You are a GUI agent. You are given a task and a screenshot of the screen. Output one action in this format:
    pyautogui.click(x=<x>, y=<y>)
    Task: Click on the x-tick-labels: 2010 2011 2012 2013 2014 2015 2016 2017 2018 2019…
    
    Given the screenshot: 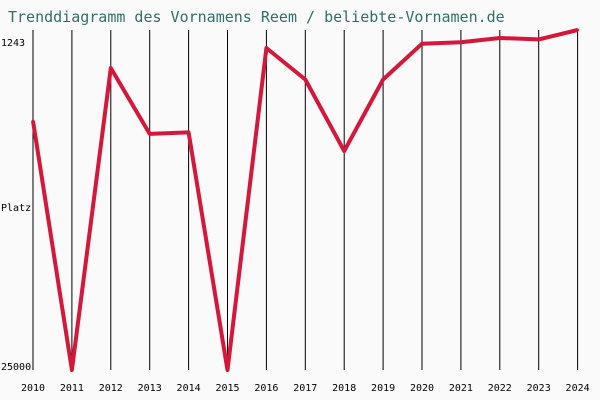 What is the action you would take?
    pyautogui.click(x=305, y=388)
    